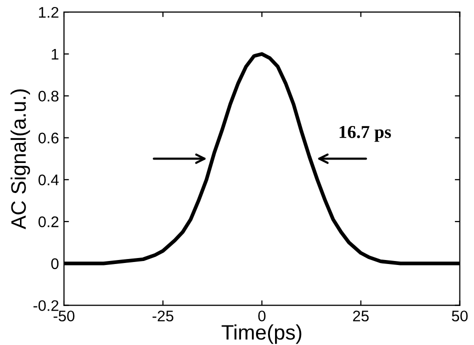 This screenshot has width=474, height=345. What do you see at coordinates (48, 222) in the screenshot?
I see `y-tick-label: 0.2` at bounding box center [48, 222].